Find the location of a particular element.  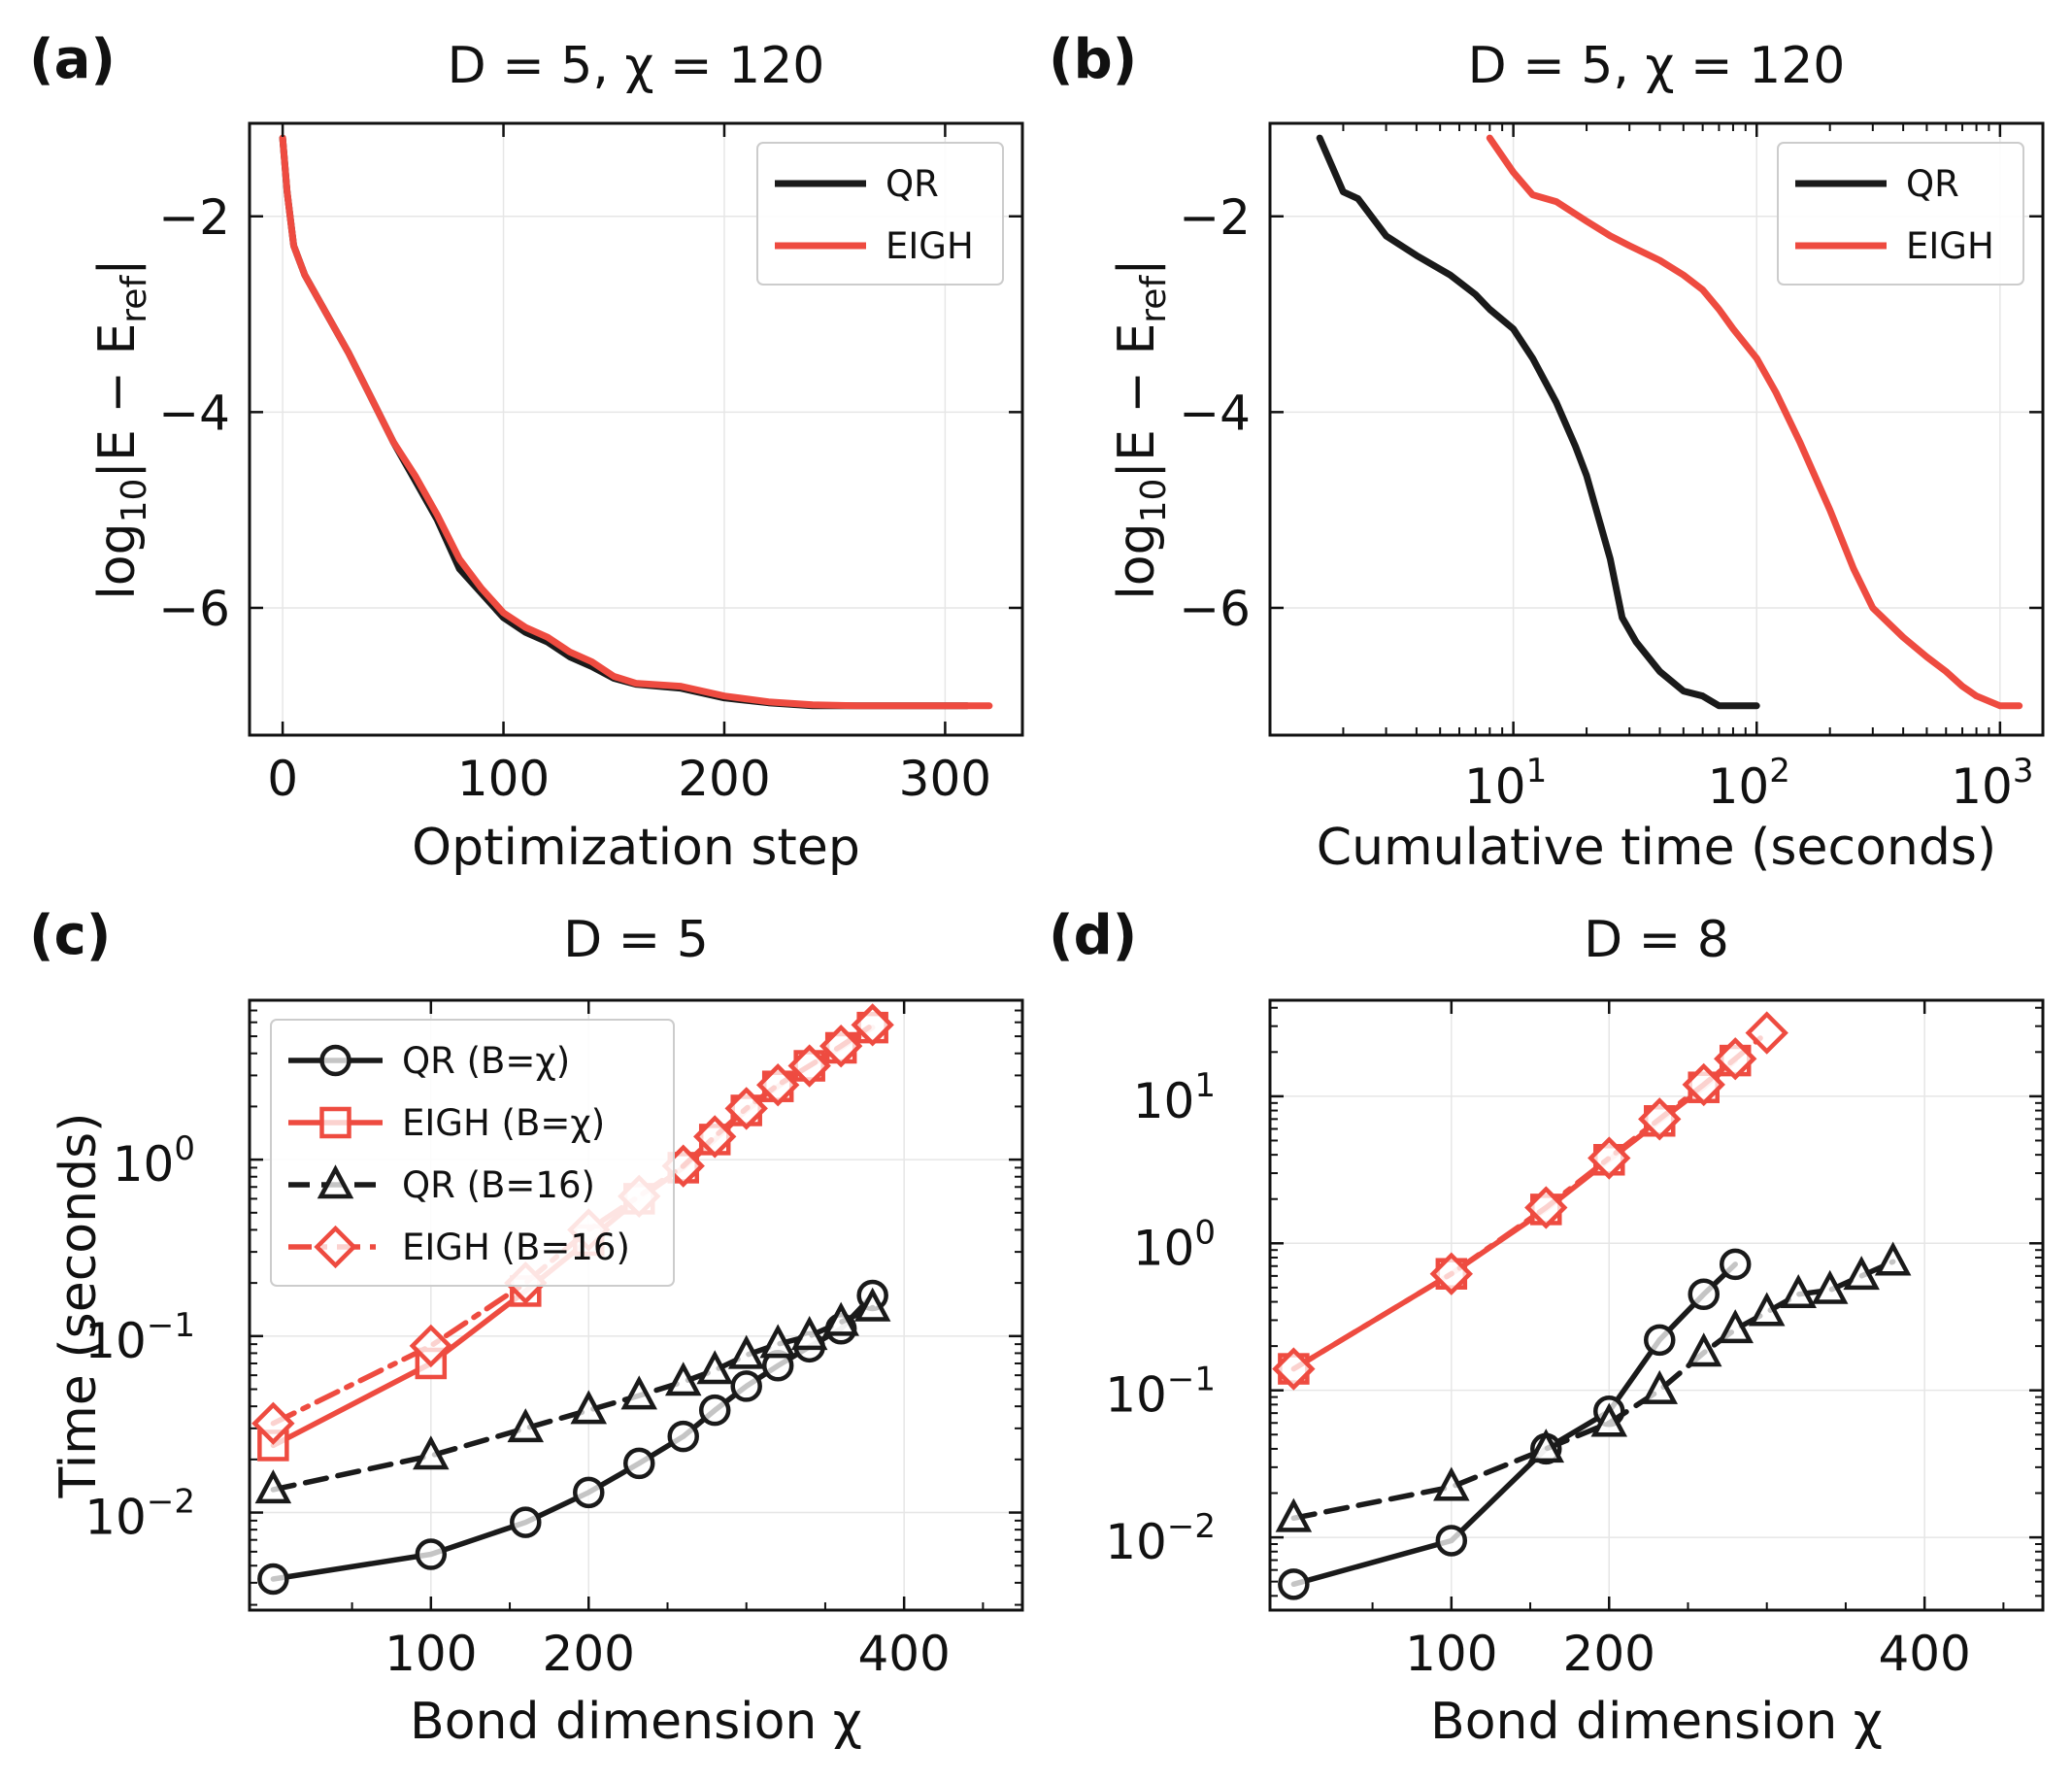

legend-label: QR is located at coordinates (912, 184).